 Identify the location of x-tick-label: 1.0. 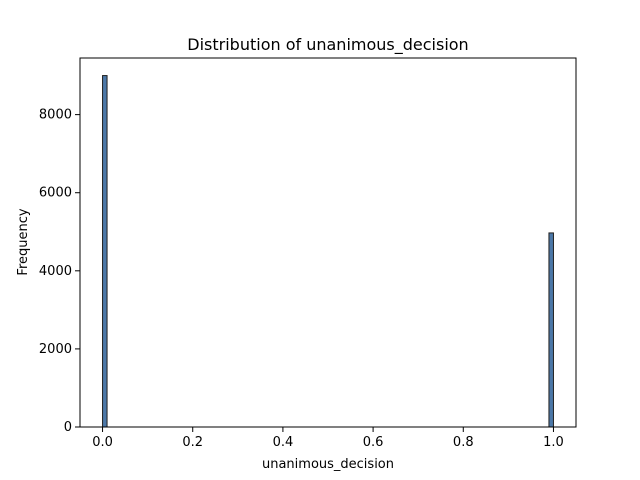
(553, 442).